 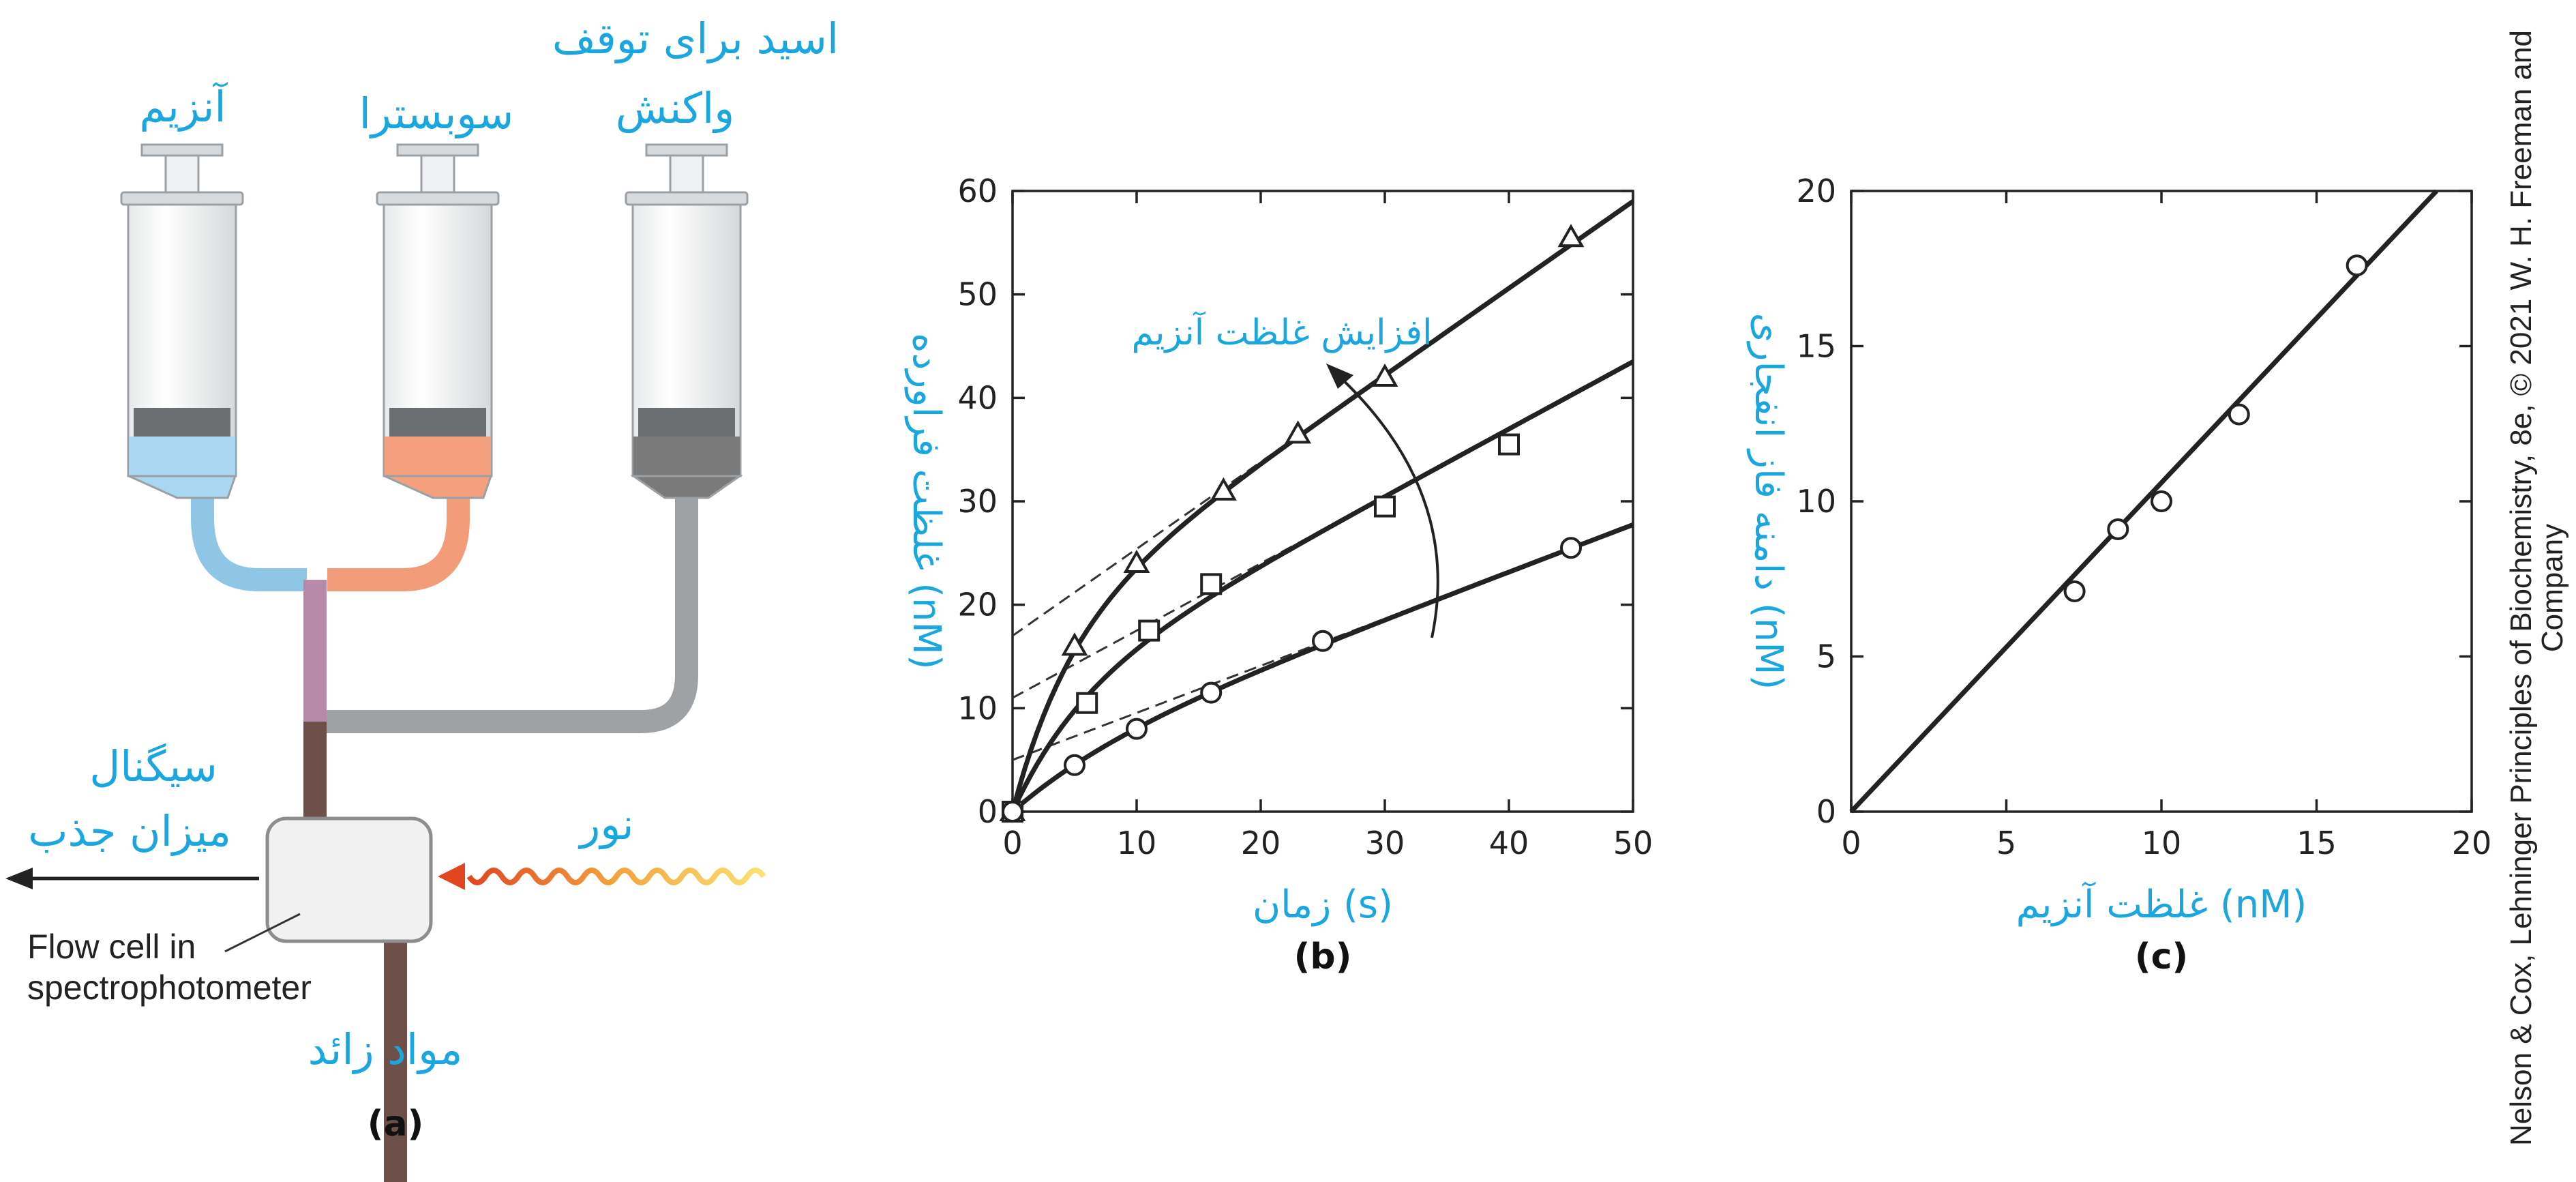 What do you see at coordinates (183, 106) in the screenshot?
I see `label-enzyme: آنزیم` at bounding box center [183, 106].